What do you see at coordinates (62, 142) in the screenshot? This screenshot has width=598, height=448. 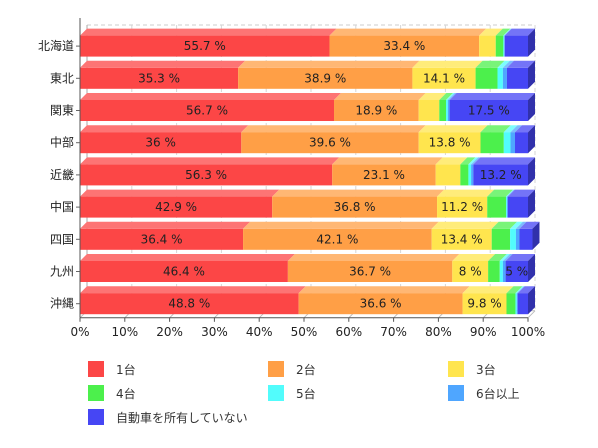 I see `category-label: 中部` at bounding box center [62, 142].